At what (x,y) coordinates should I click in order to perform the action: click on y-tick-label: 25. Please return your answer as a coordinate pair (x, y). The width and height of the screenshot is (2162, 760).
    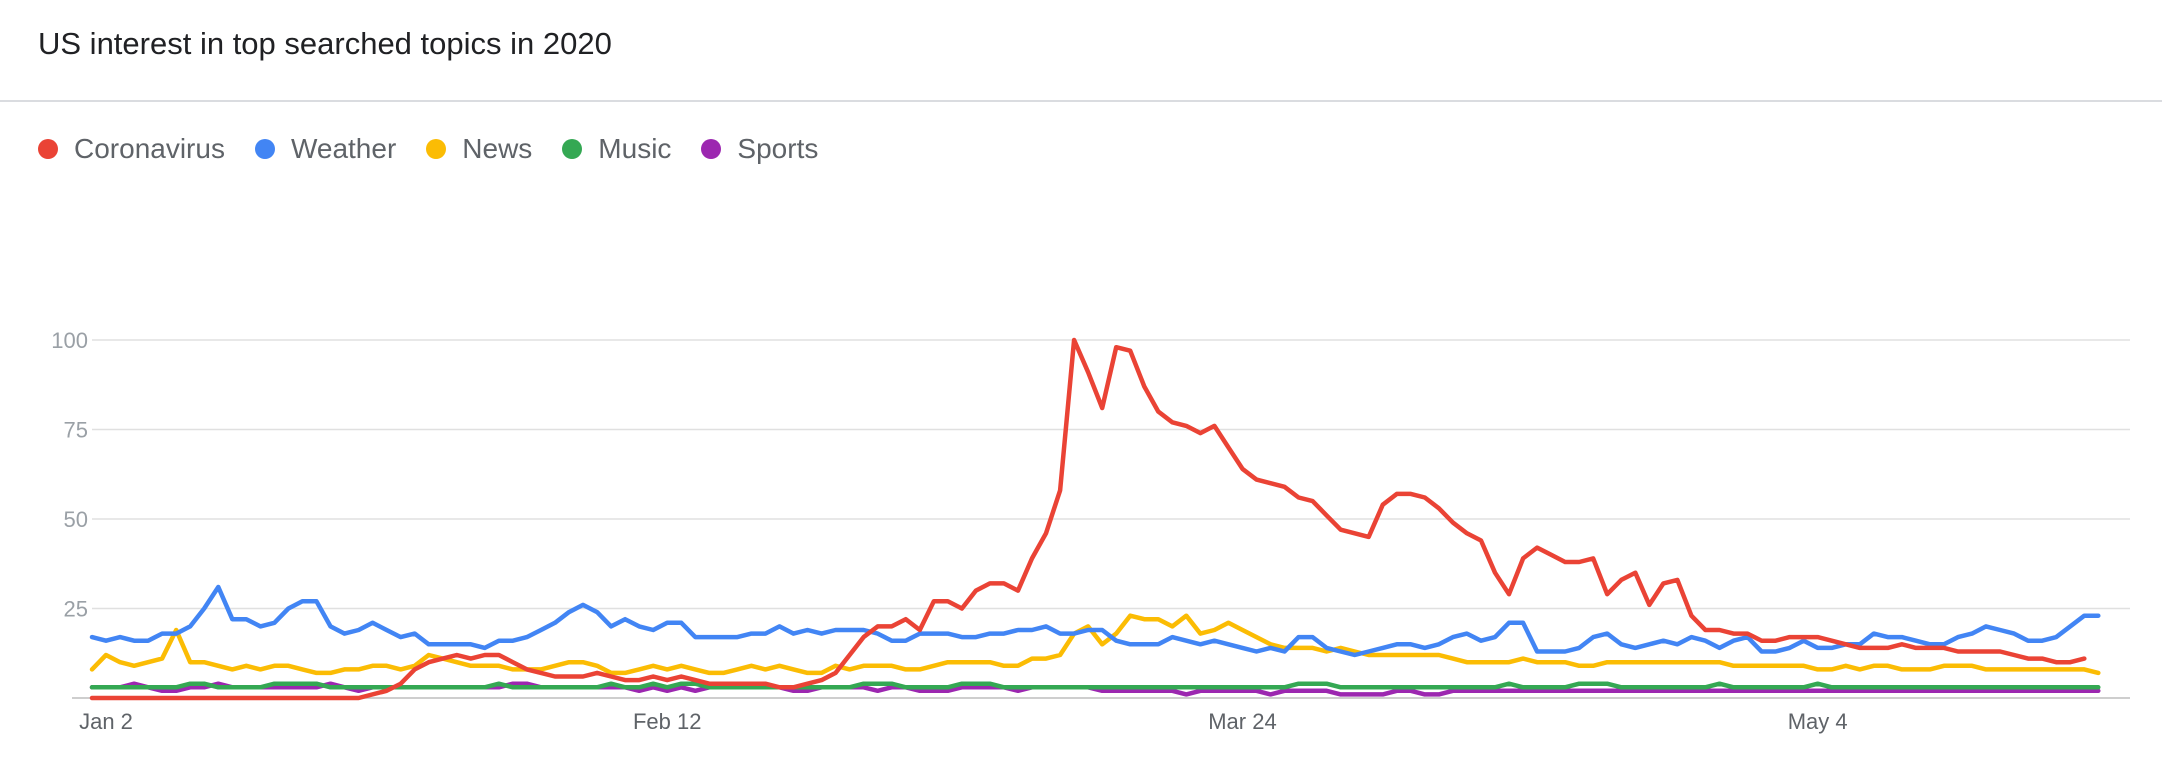
    Looking at the image, I should click on (76, 609).